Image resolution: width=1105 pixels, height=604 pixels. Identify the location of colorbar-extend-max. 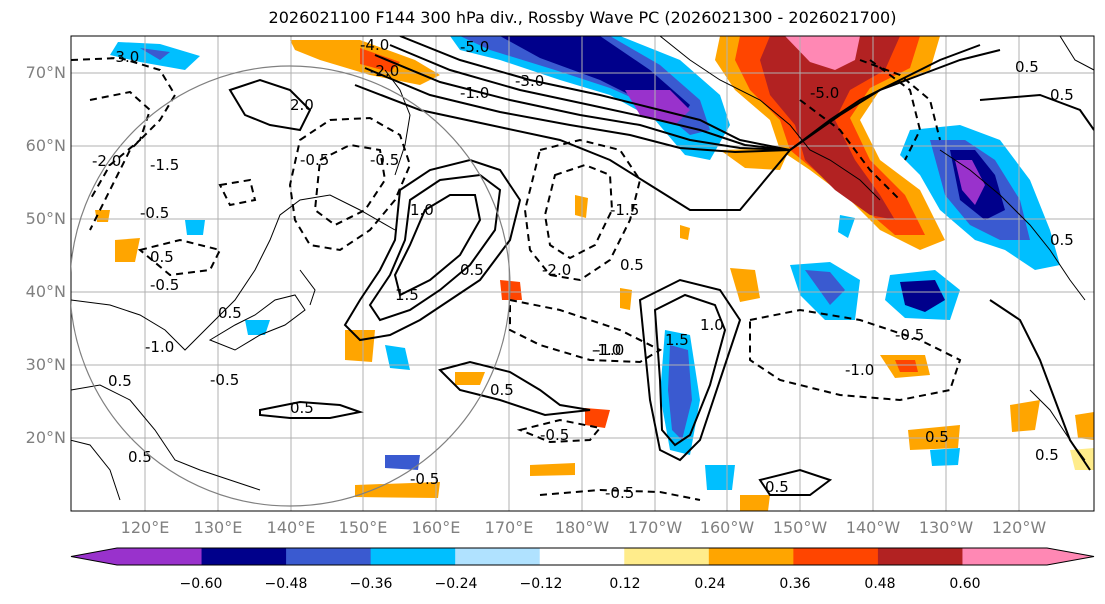
(1070, 556).